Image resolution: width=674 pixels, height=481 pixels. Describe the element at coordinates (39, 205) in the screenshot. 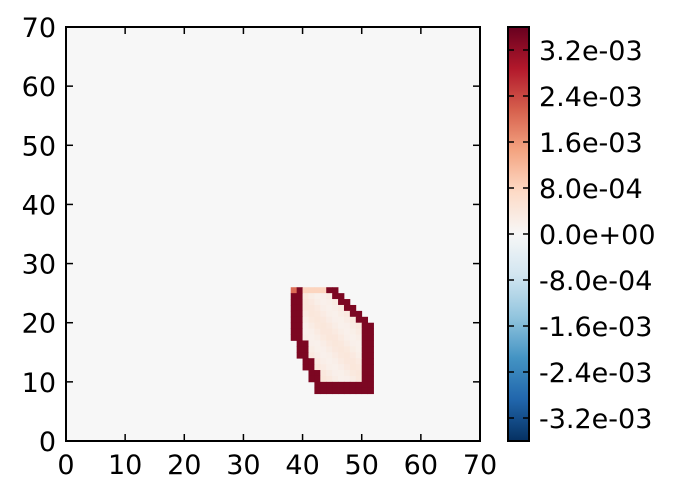

I see `y-tick-label: 40` at that location.